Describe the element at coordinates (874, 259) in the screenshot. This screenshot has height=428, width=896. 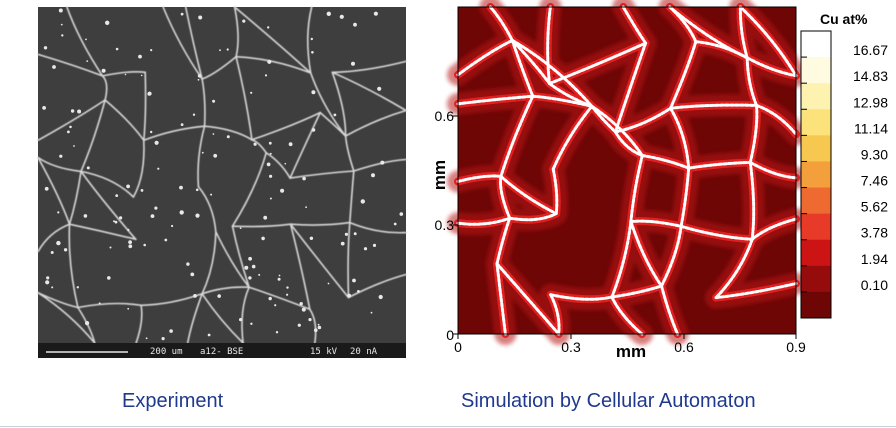
I see `colorbar-level-label: 1.94` at that location.